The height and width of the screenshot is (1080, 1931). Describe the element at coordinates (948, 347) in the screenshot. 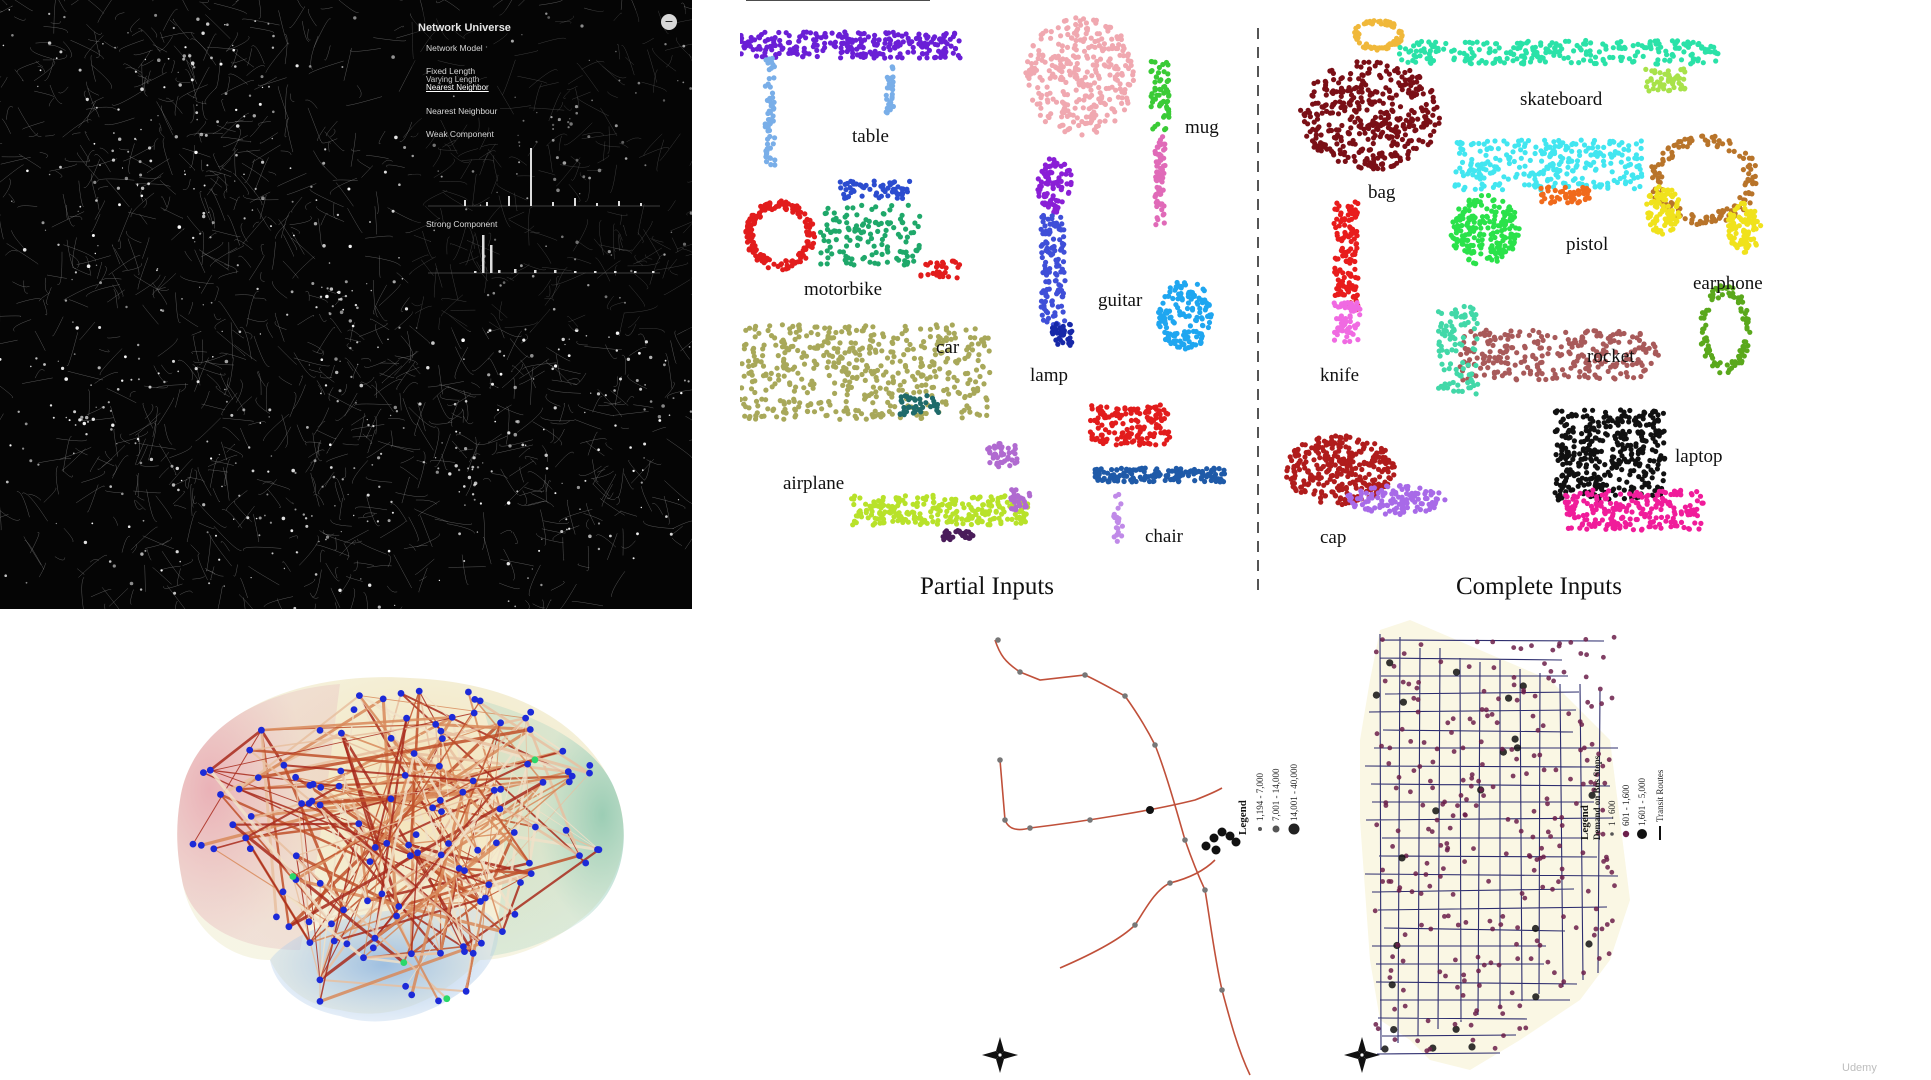

I see `label-car: car` at that location.